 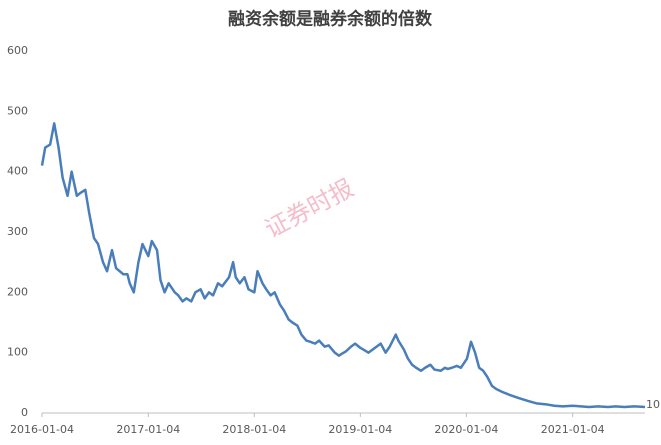 I want to click on y-tick-label: 400, so click(x=17, y=171).